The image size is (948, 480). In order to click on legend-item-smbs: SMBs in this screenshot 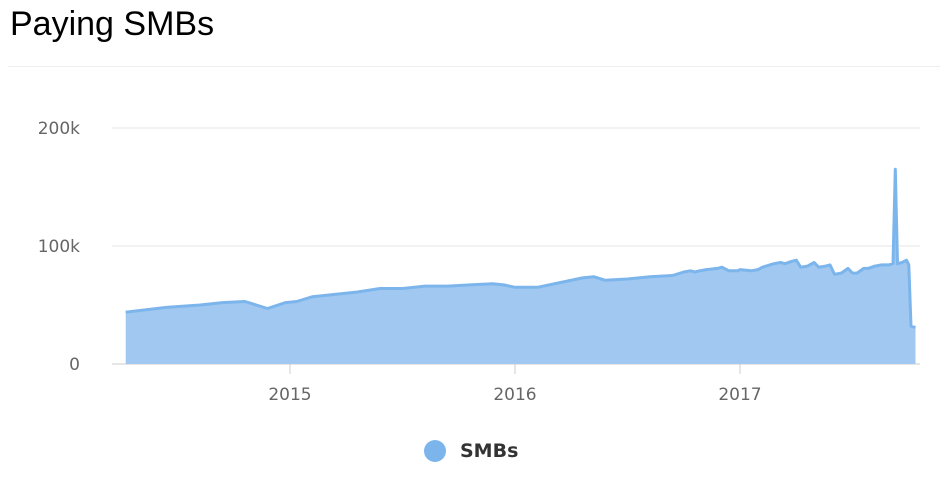, I will do `click(471, 451)`.